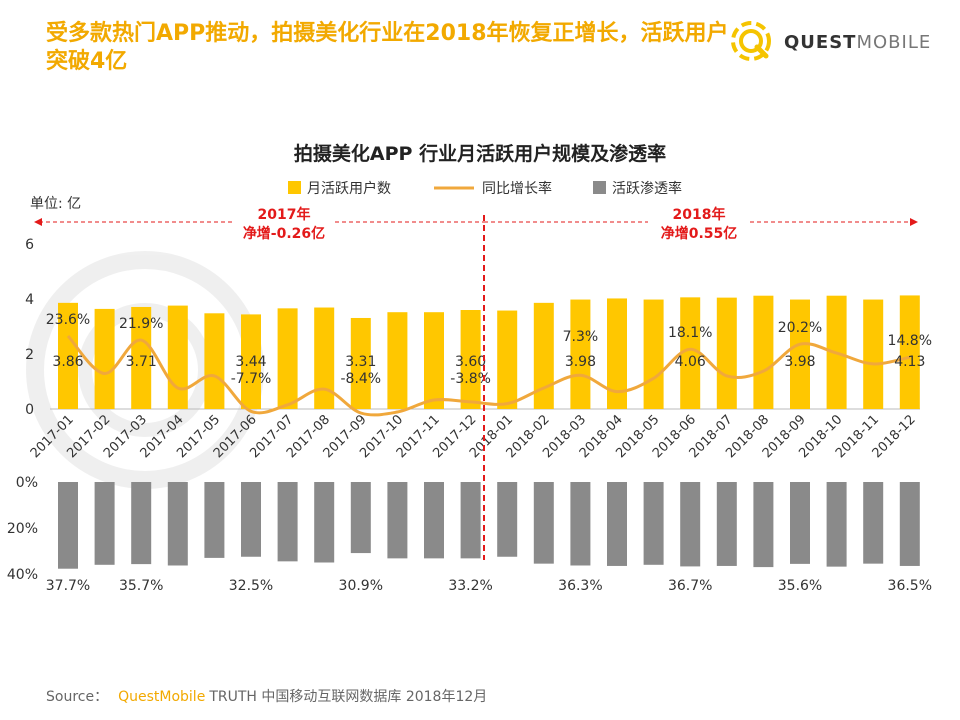  Describe the element at coordinates (251, 379) in the screenshot. I see `growth-value-label: -7.7%` at that location.